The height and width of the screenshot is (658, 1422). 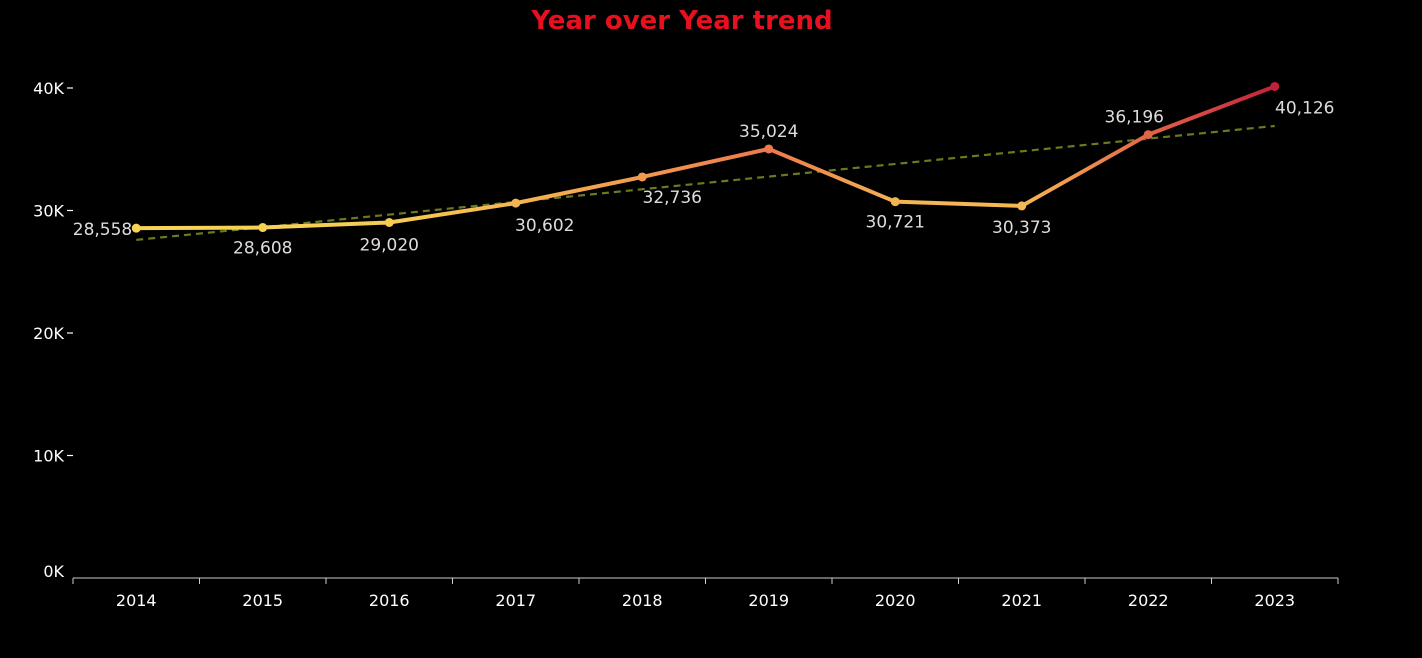 I want to click on data-label: 30,602, so click(x=544, y=226).